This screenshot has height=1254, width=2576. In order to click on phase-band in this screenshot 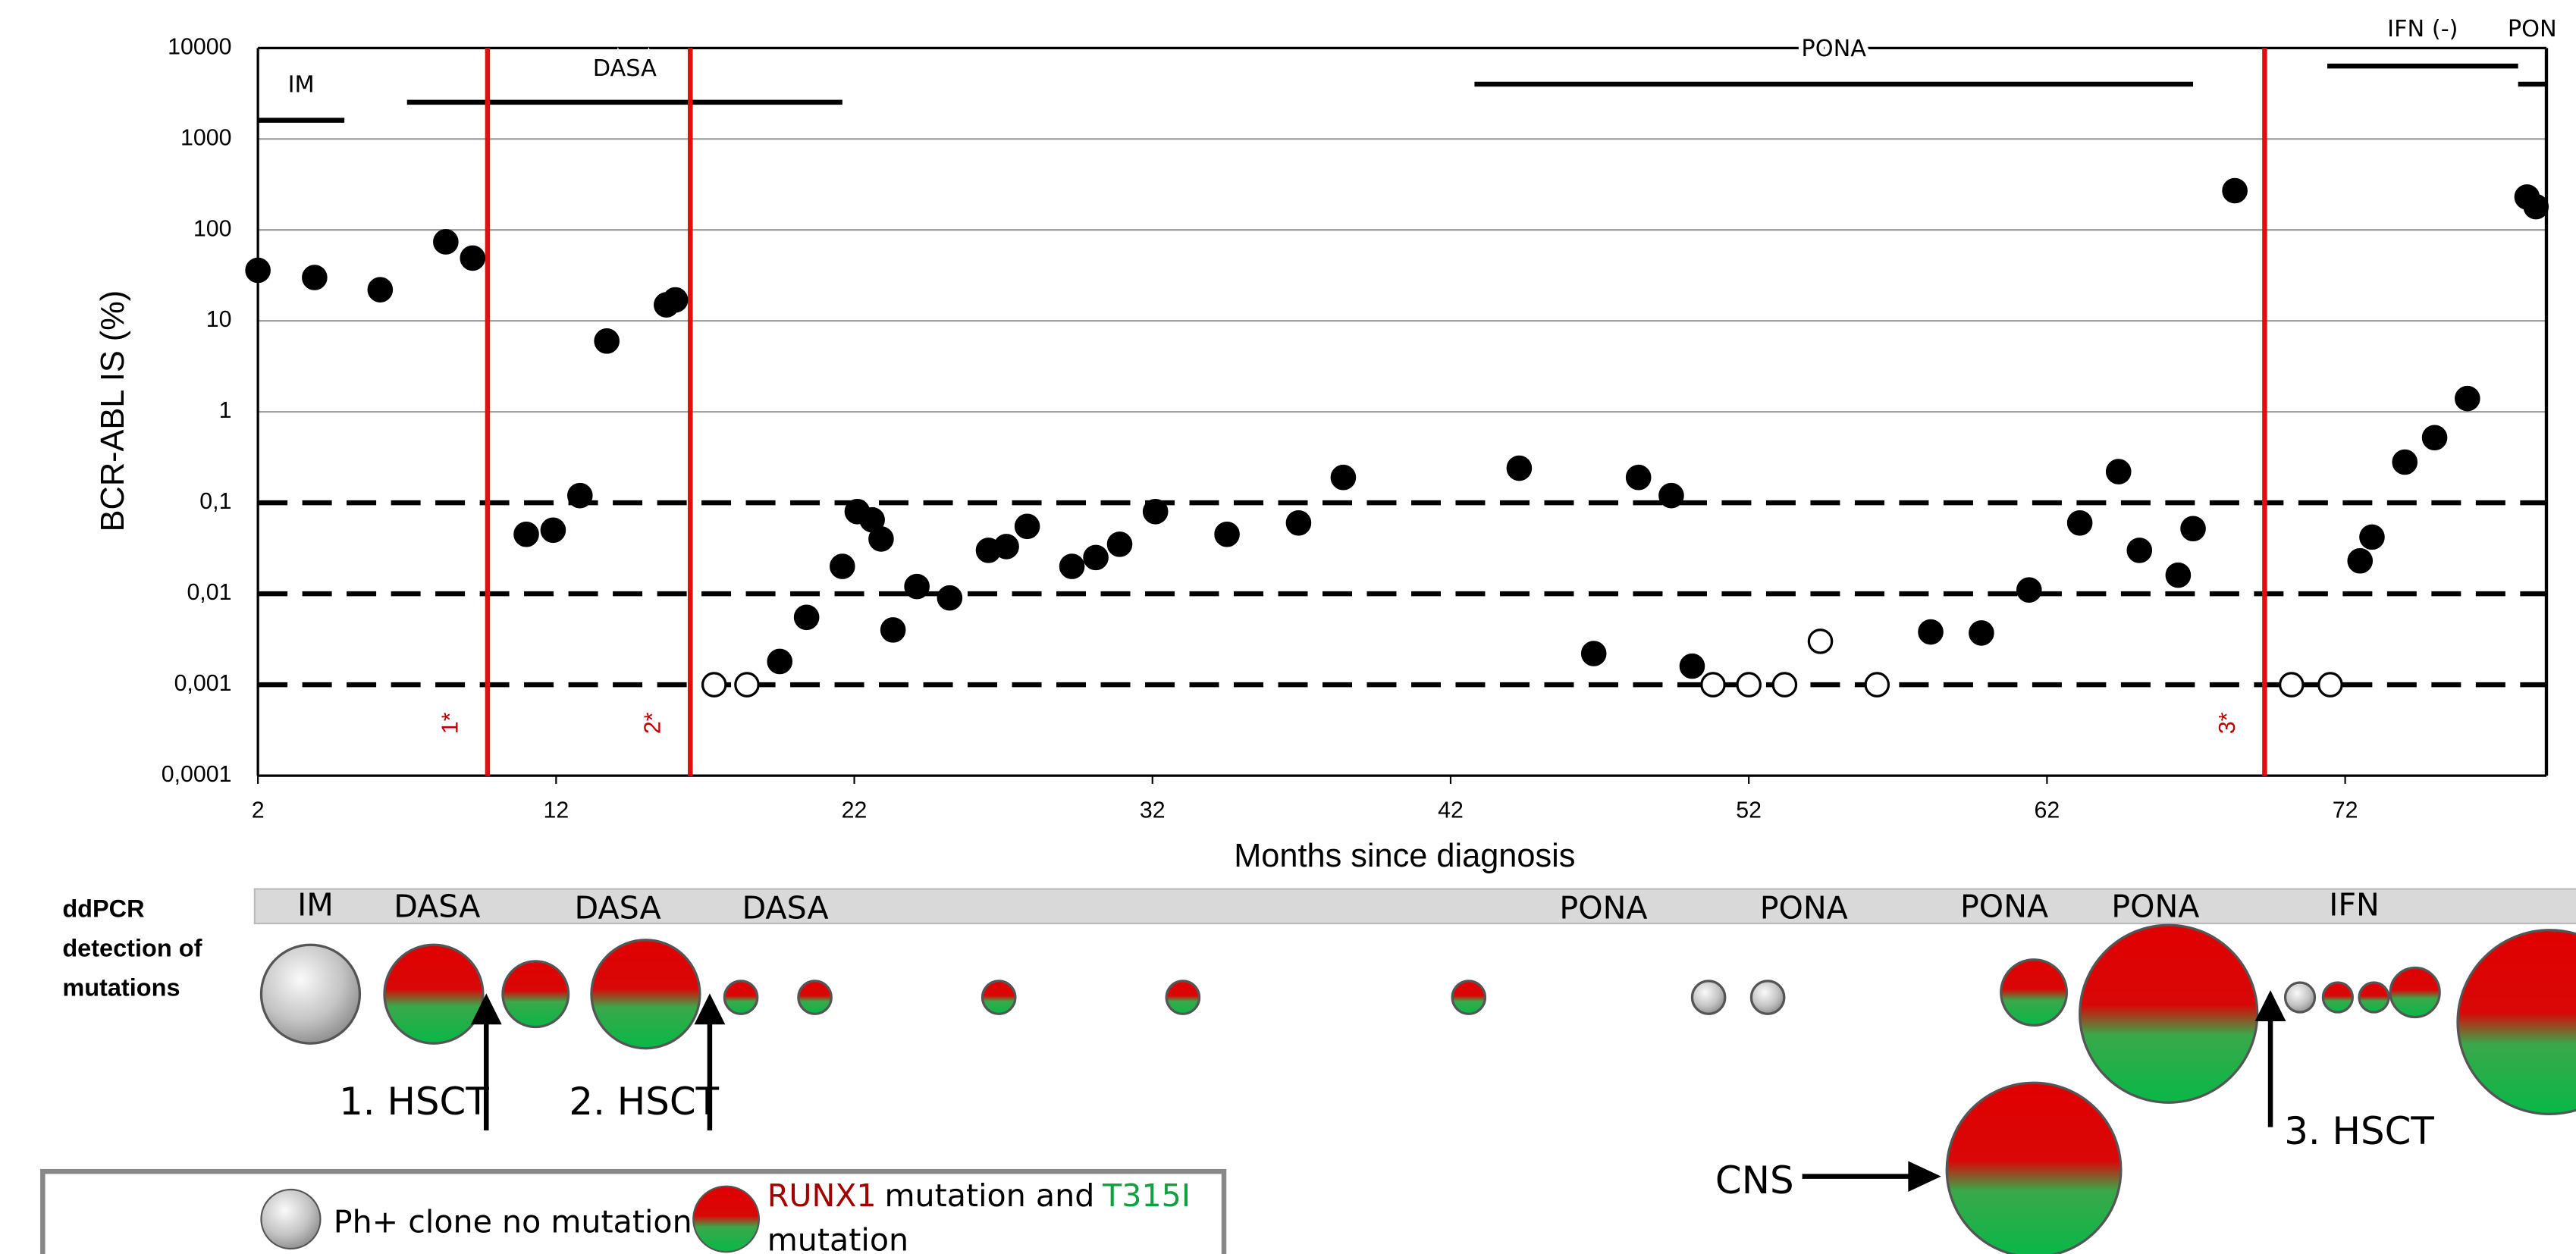, I will do `click(1414, 906)`.